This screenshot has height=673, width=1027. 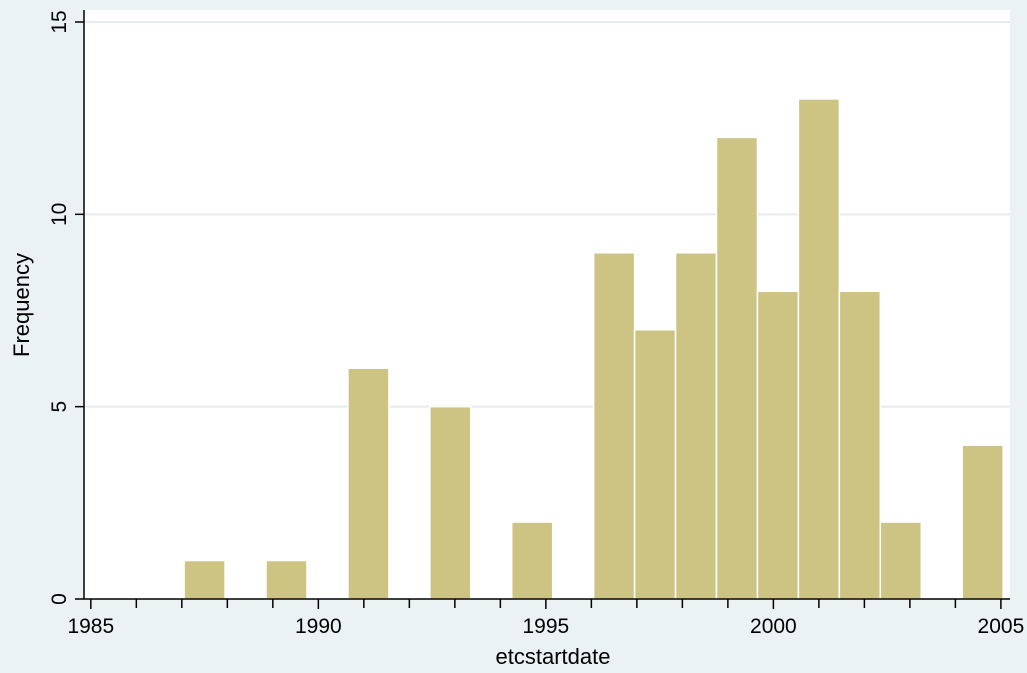 What do you see at coordinates (318, 626) in the screenshot?
I see `x-tick-label: 1990` at bounding box center [318, 626].